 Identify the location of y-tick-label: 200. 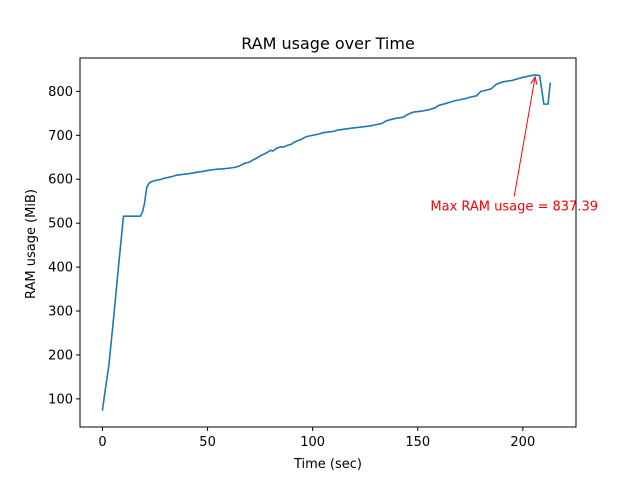
(60, 355).